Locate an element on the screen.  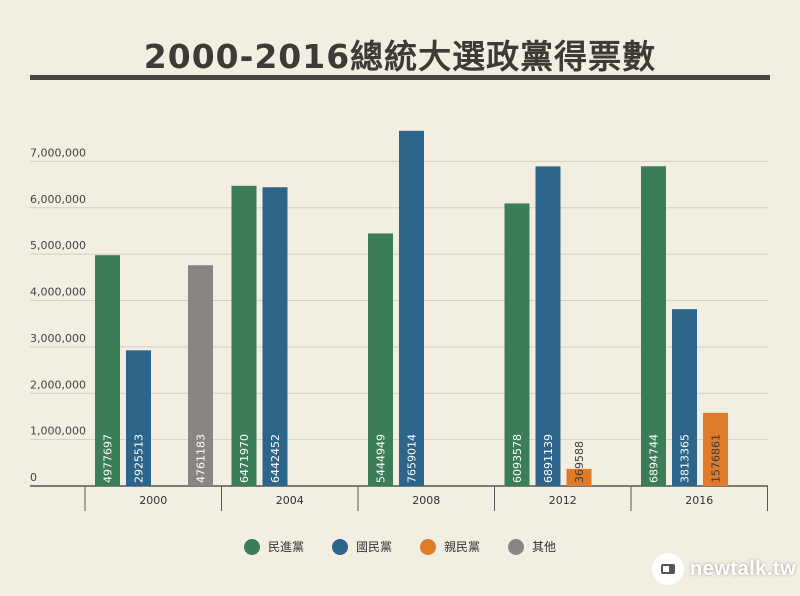
legend-label: 其他 is located at coordinates (544, 547).